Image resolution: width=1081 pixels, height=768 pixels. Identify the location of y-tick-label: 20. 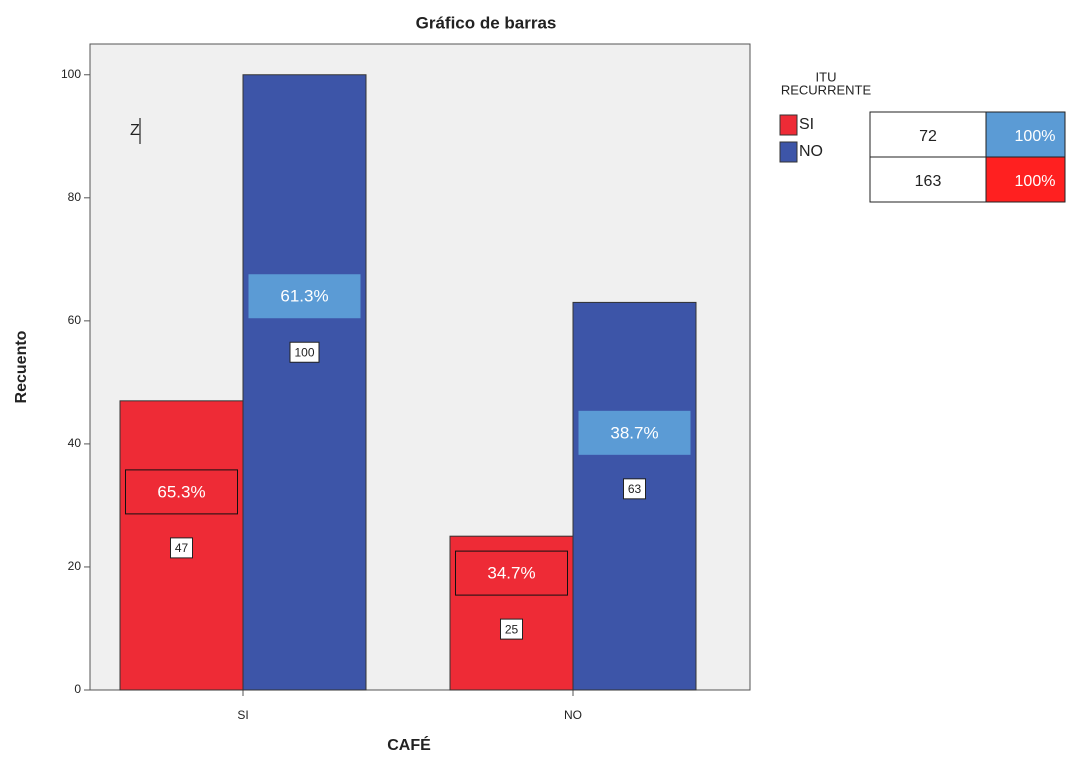
(75, 566).